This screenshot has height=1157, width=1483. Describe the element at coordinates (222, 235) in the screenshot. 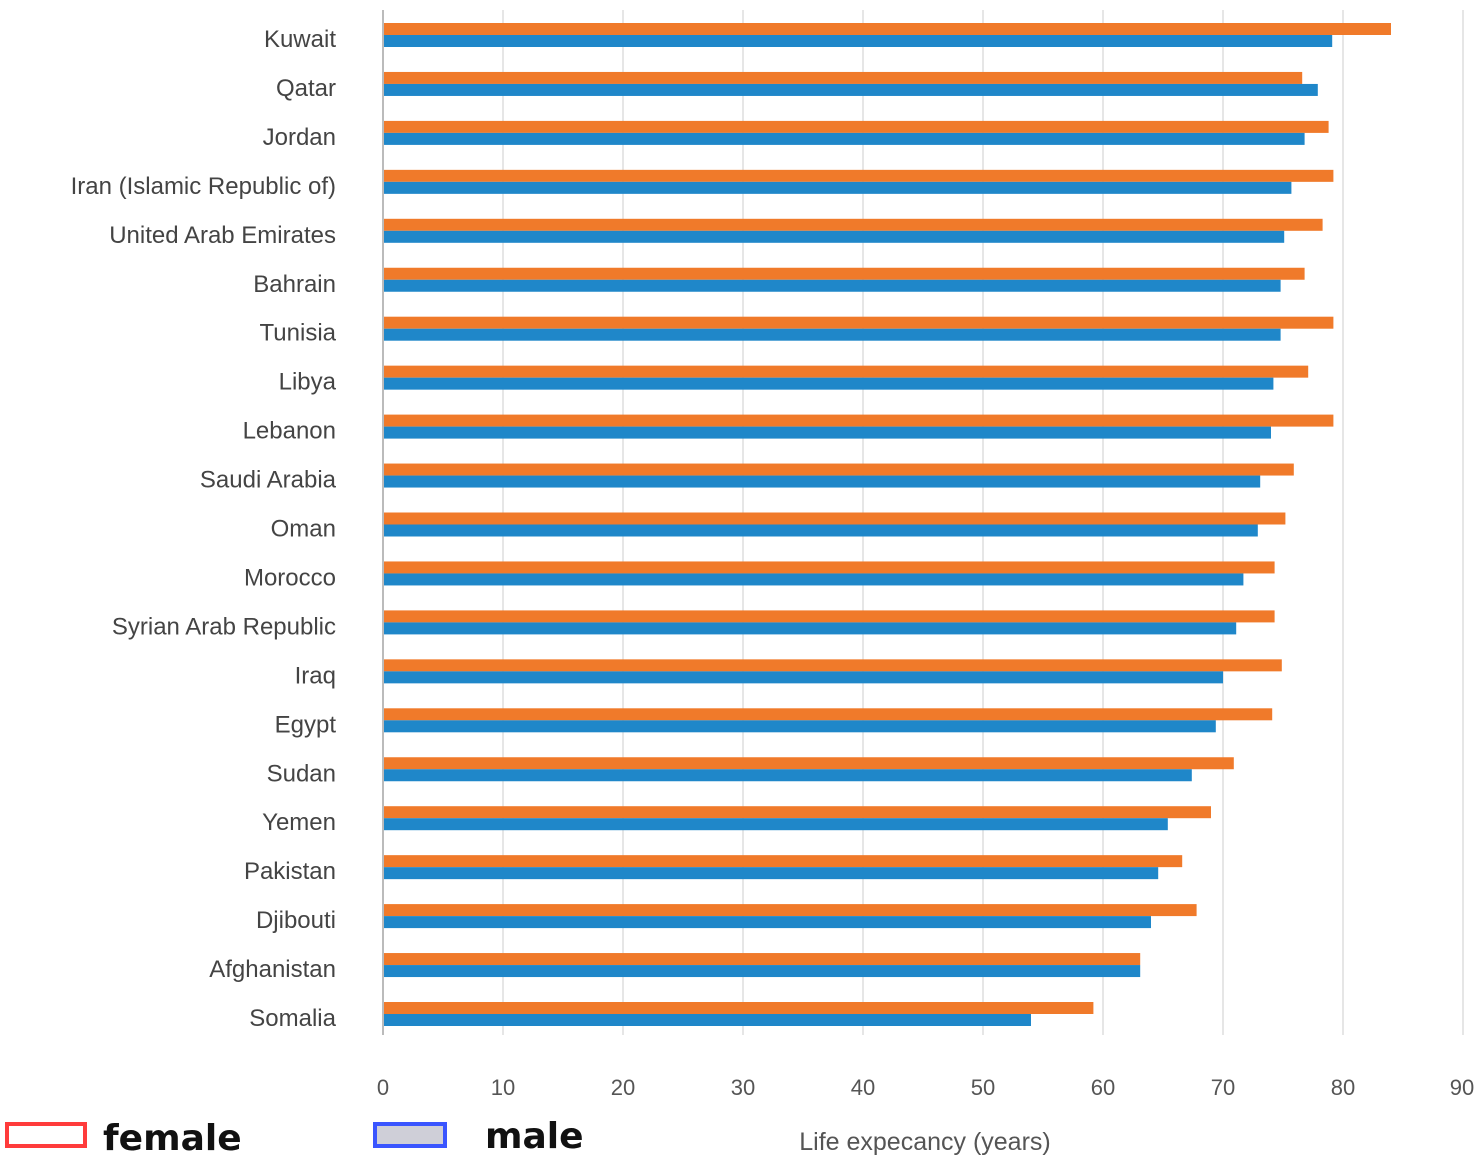

I see `category-label: United Arab Emirates` at that location.